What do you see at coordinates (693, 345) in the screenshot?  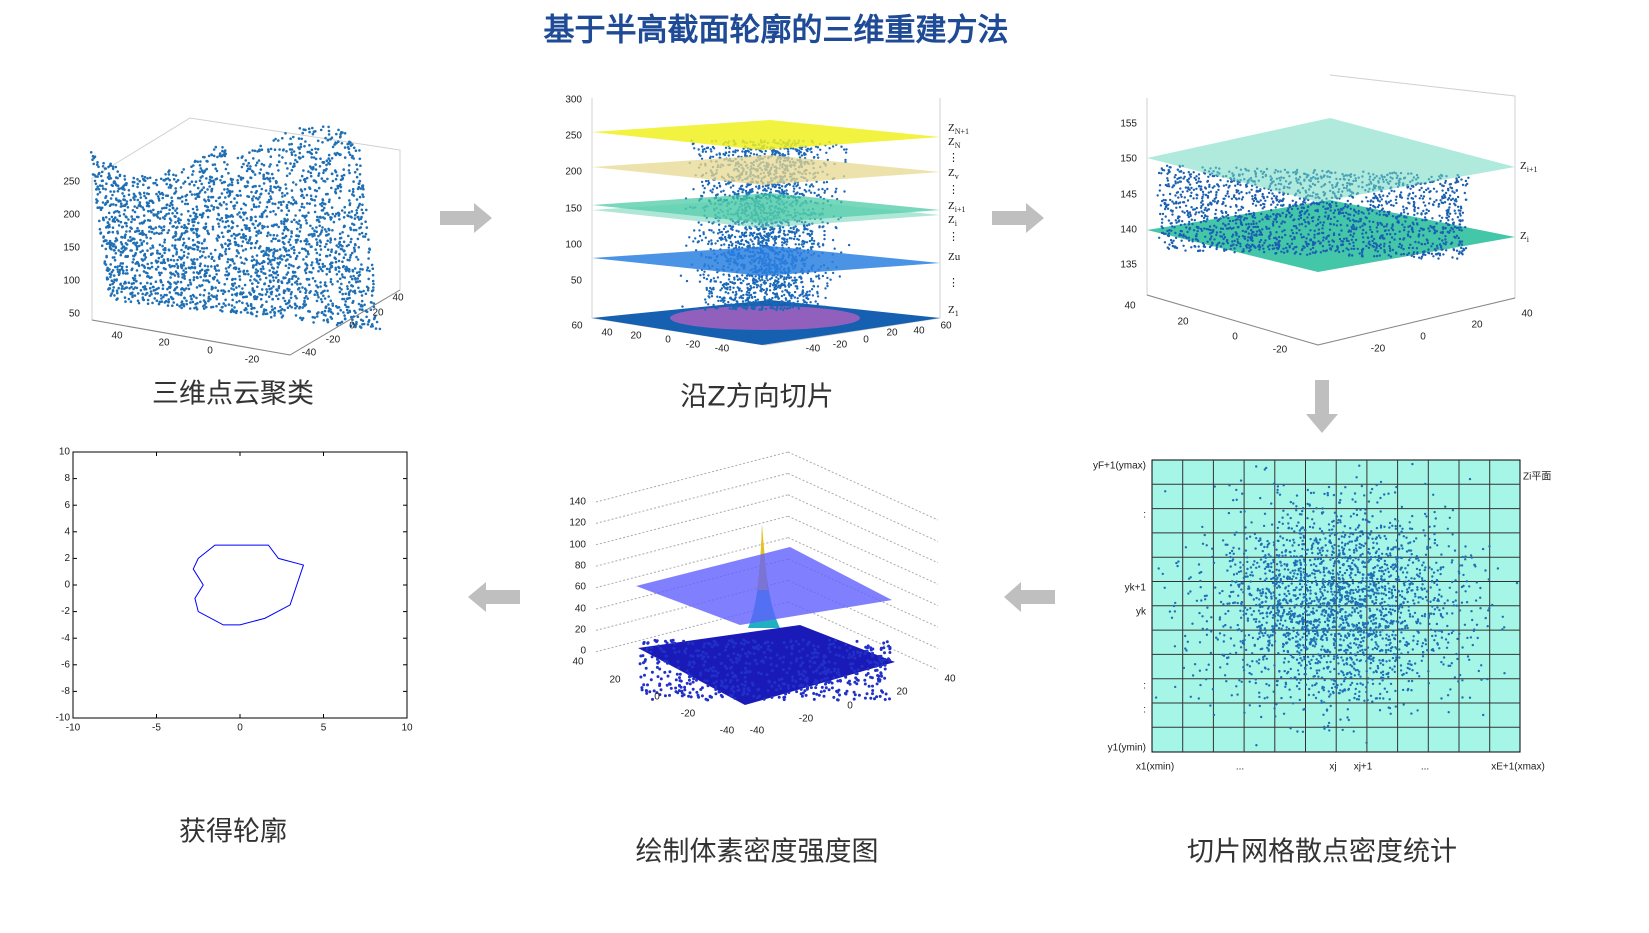 I see `tick-label: -20` at bounding box center [693, 345].